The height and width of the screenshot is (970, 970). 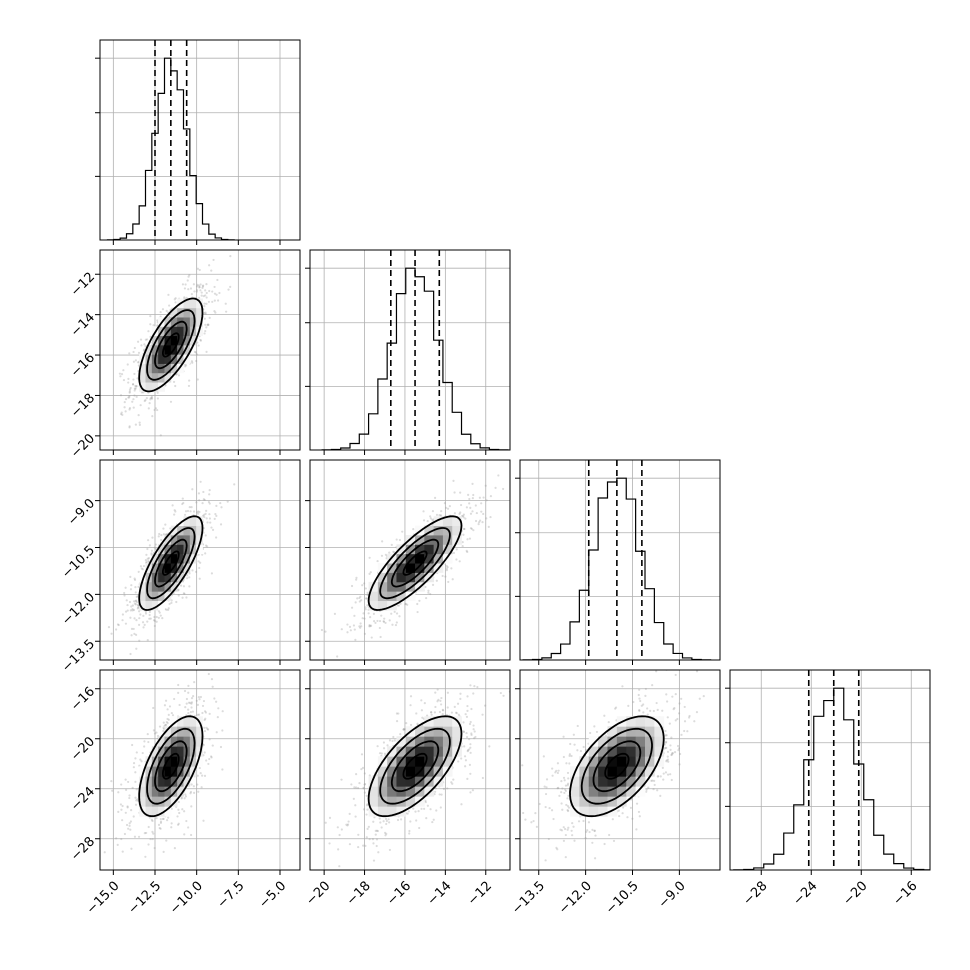 What do you see at coordinates (415, 766) in the screenshot?
I see `density-group` at bounding box center [415, 766].